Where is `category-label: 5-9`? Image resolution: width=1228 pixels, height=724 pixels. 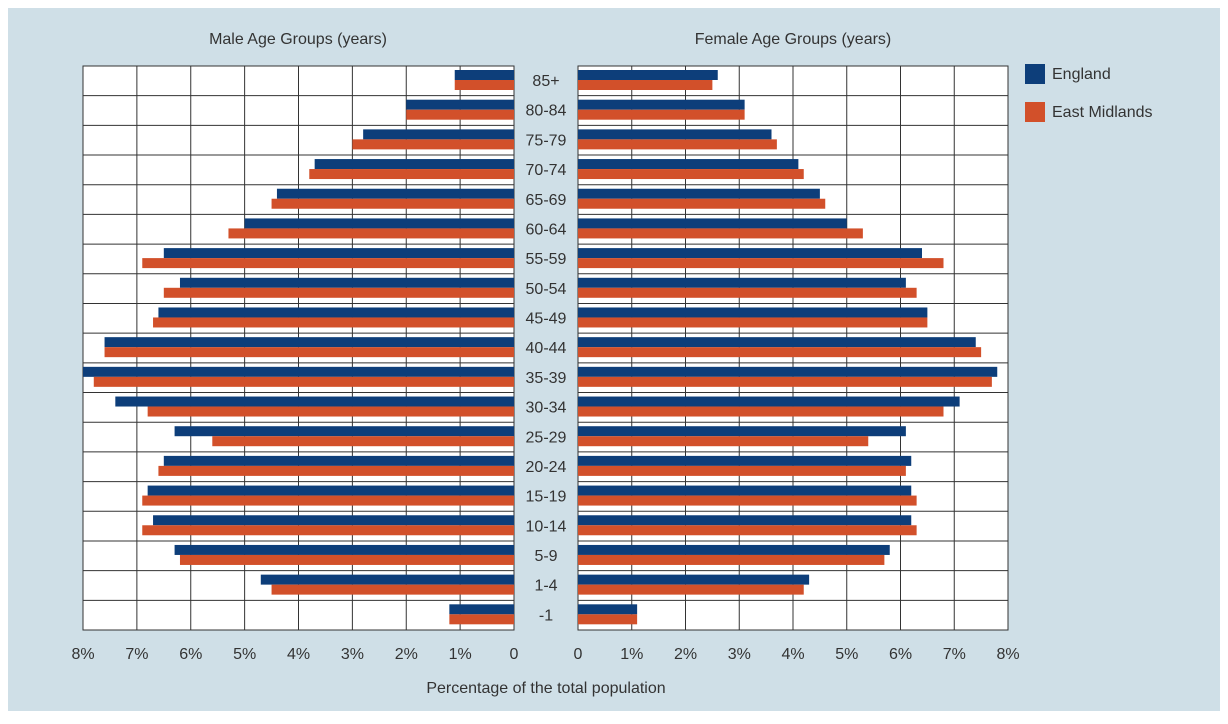
category-label: 5-9 is located at coordinates (545, 556).